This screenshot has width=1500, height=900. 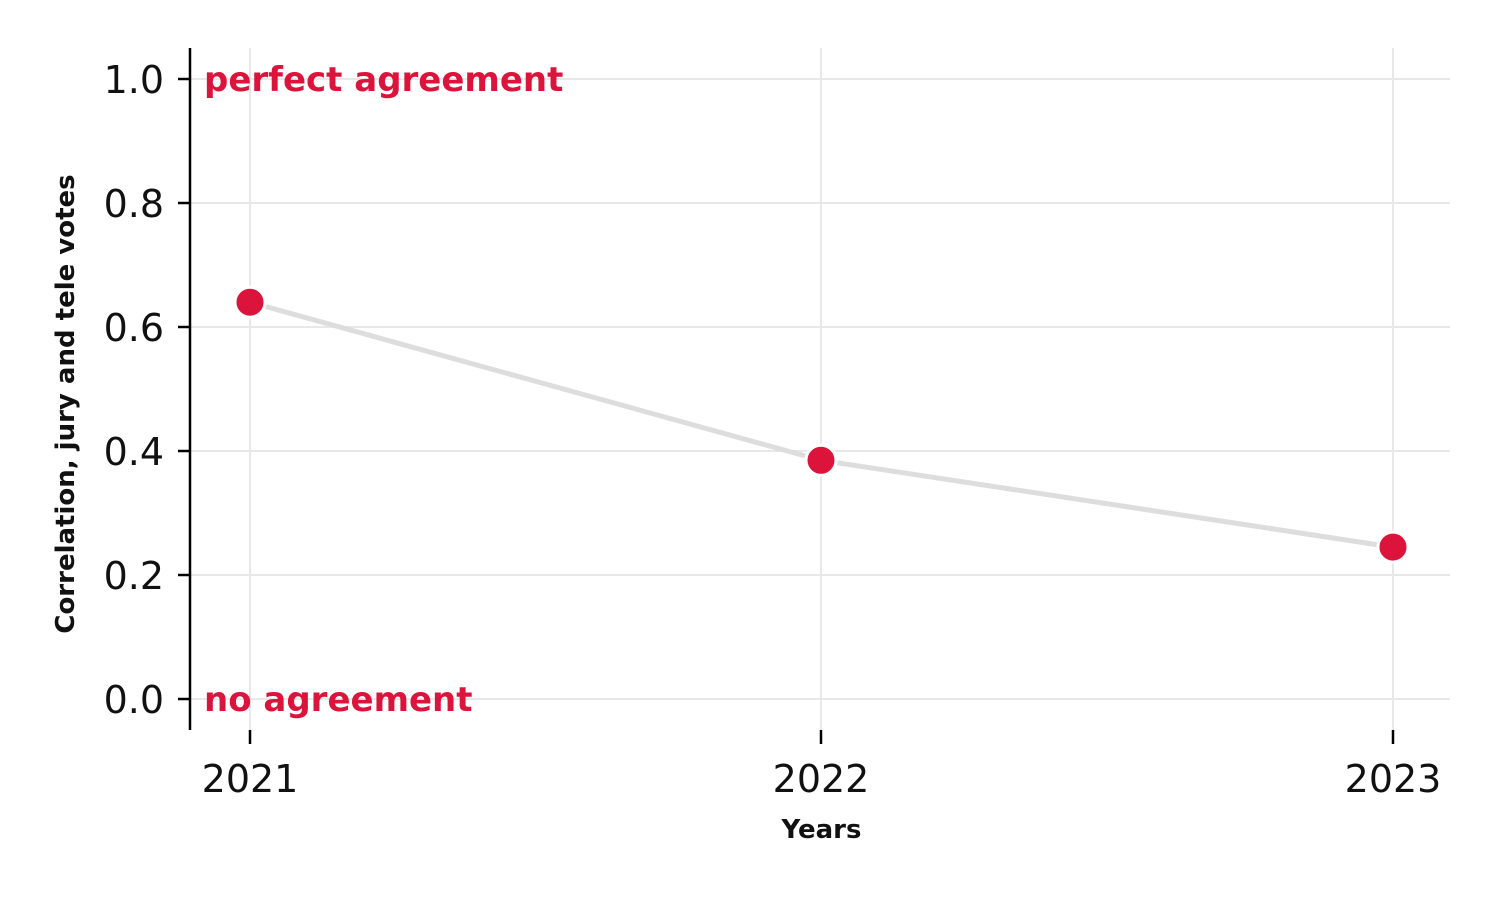 I want to click on x-axis-title: Years, so click(x=821, y=830).